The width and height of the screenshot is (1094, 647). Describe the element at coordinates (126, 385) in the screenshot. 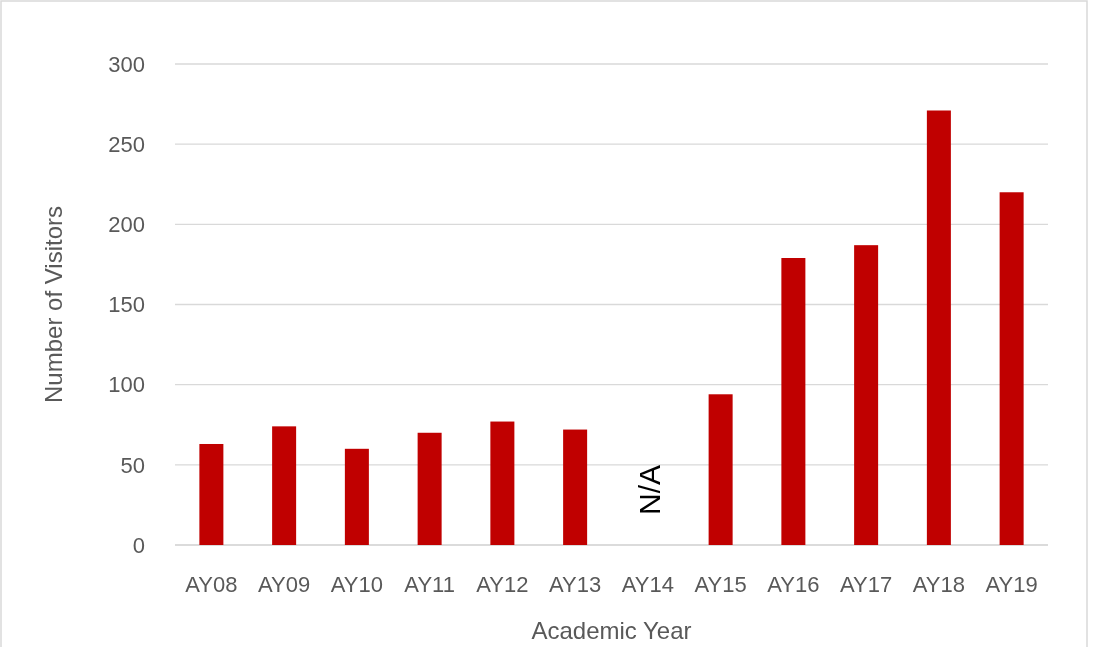

I see `y-tick-label: 100` at that location.